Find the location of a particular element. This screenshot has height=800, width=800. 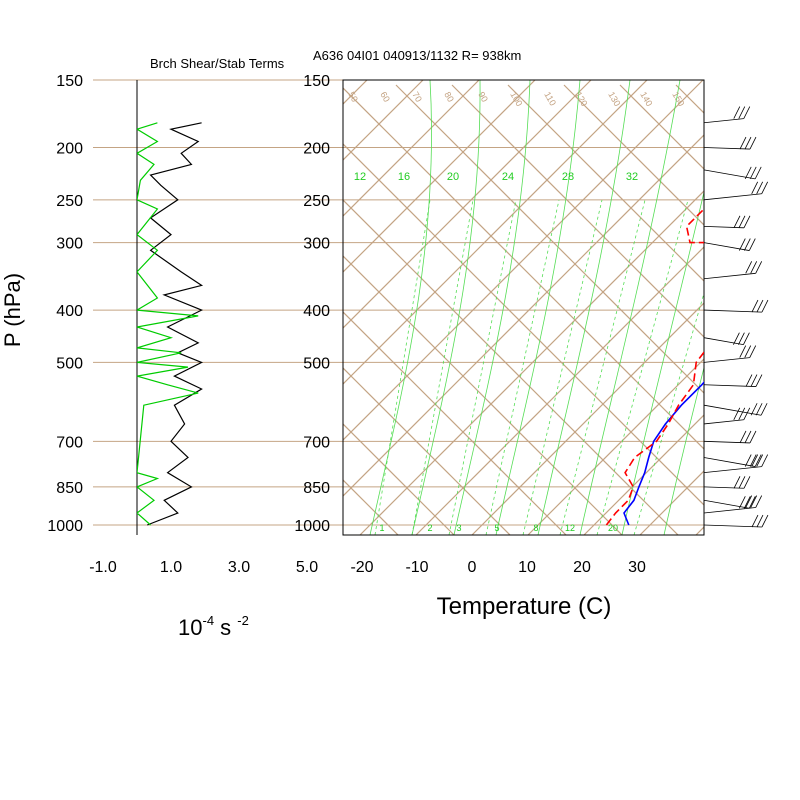

left-x-axis-unit: 10-4 s -2 is located at coordinates (213, 626).